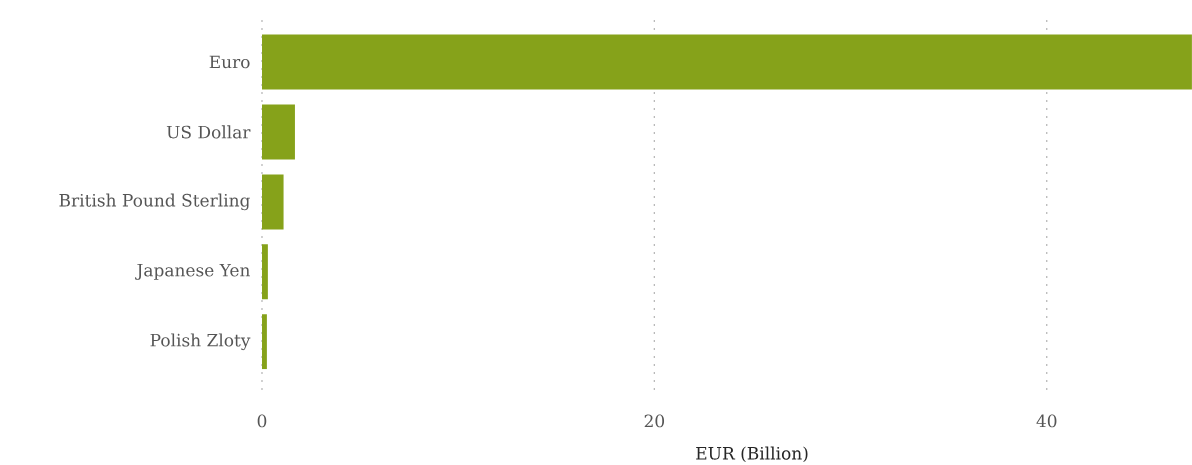  Describe the element at coordinates (752, 454) in the screenshot. I see `x-axis-title: EUR (Billion)` at that location.